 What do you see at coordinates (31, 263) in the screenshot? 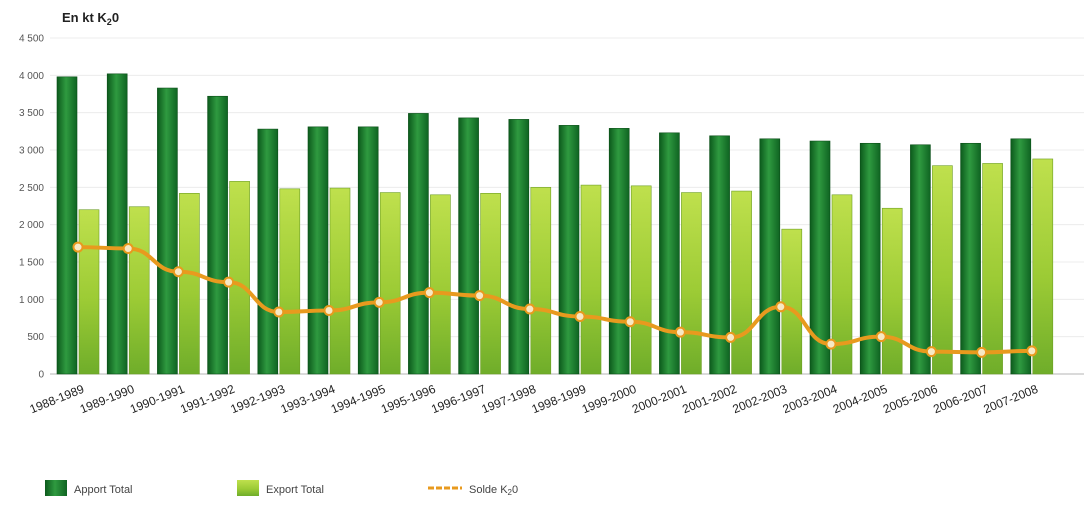
I see `y-tick-label: 1 500` at bounding box center [31, 263].